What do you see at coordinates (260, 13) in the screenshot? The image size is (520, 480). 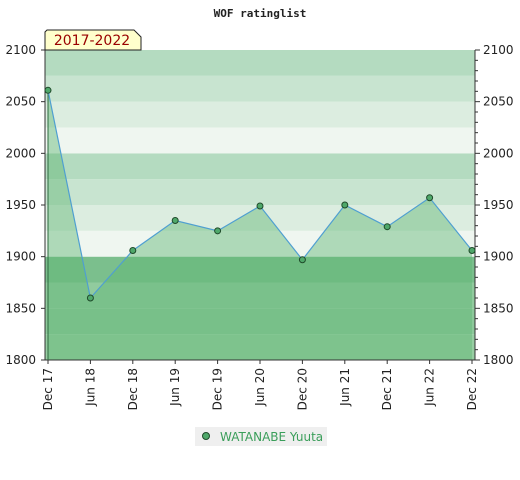 I see `chart-title: WOF ratinglist` at bounding box center [260, 13].